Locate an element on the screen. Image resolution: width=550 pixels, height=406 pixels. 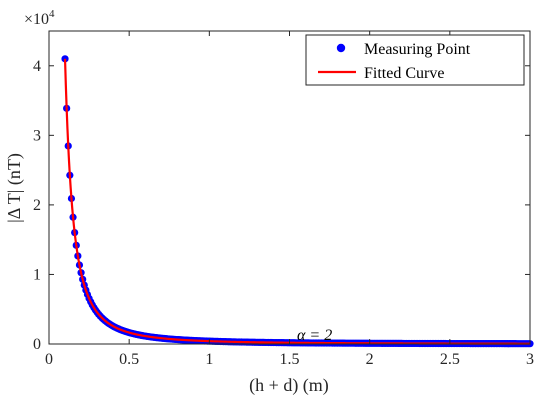
annotation-alpha: α = 2 is located at coordinates (314, 335).